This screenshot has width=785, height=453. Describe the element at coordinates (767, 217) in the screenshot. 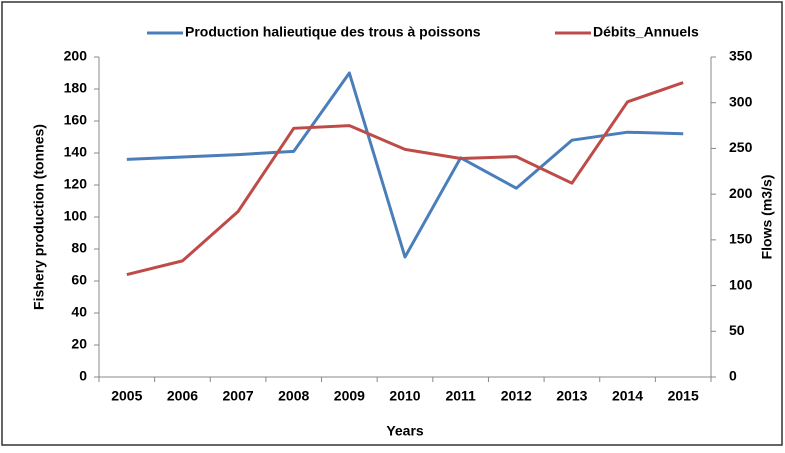

I see `y2-axis-label: Flows (m3/s)` at that location.